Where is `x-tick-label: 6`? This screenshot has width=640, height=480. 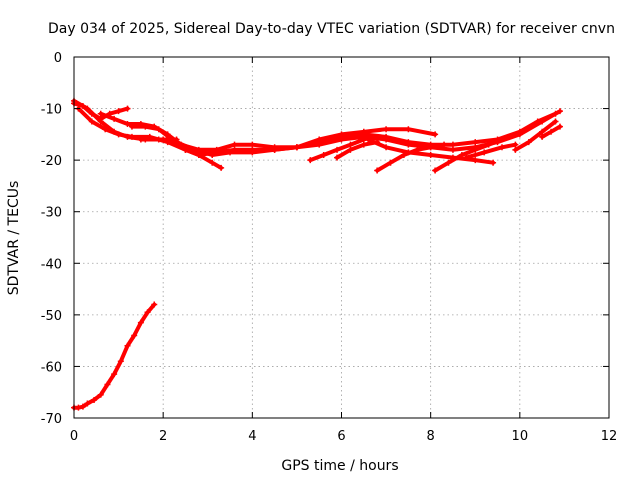
x-tick-label: 6 is located at coordinates (341, 436).